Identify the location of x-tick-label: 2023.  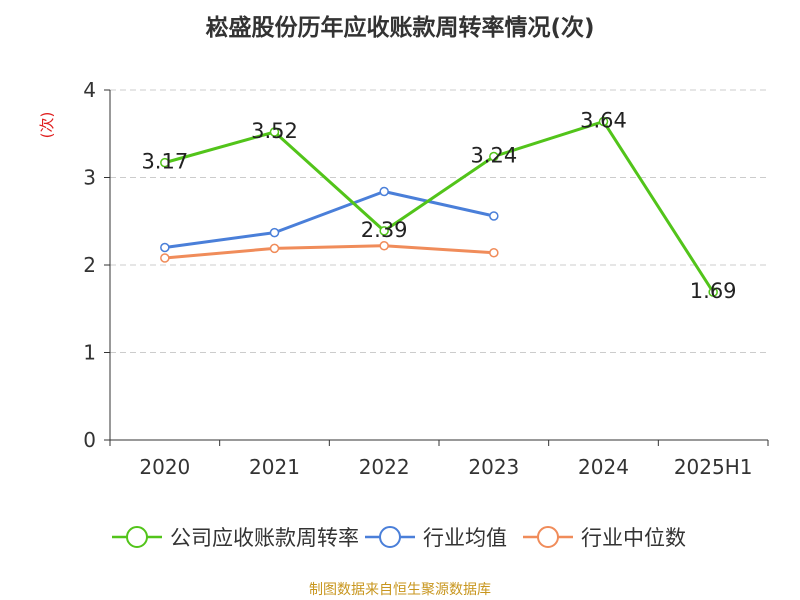
(493, 467).